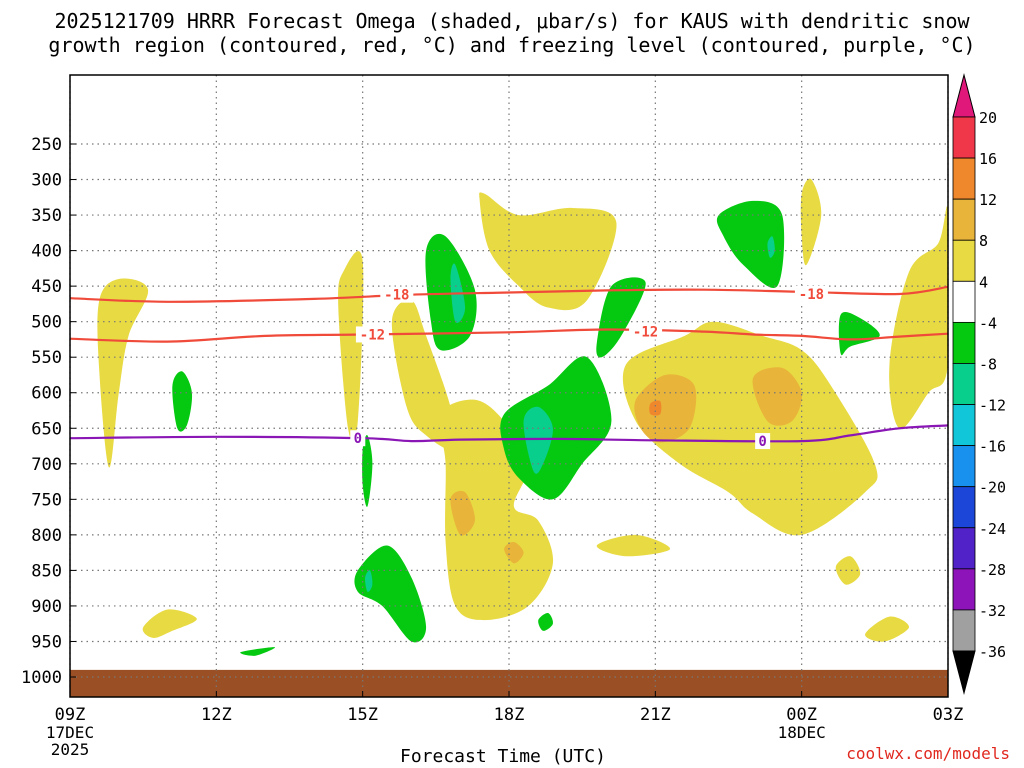 The height and width of the screenshot is (768, 1024). I want to click on colorbar-label-8: -16, so click(992, 447).